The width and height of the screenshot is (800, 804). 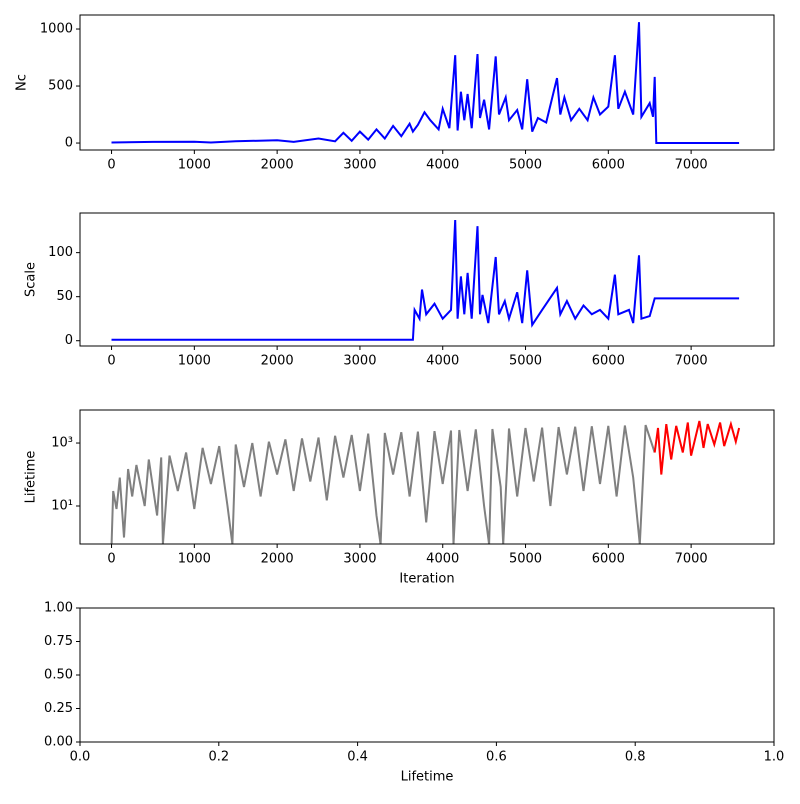 I want to click on y-tick-label: 0.00, so click(x=58, y=742).